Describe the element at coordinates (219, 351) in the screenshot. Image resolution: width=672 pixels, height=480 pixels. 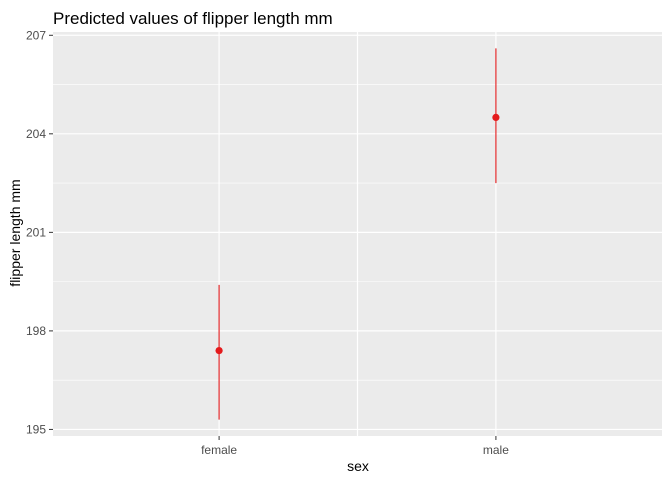
I see `data-point-female` at that location.